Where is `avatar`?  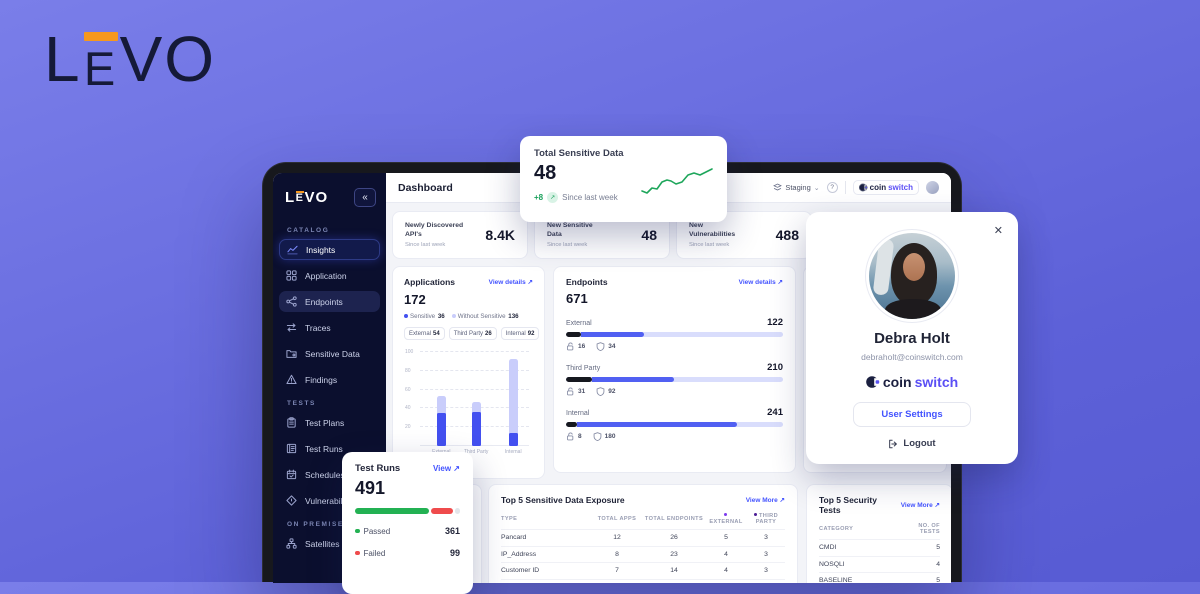 avatar is located at coordinates (912, 276).